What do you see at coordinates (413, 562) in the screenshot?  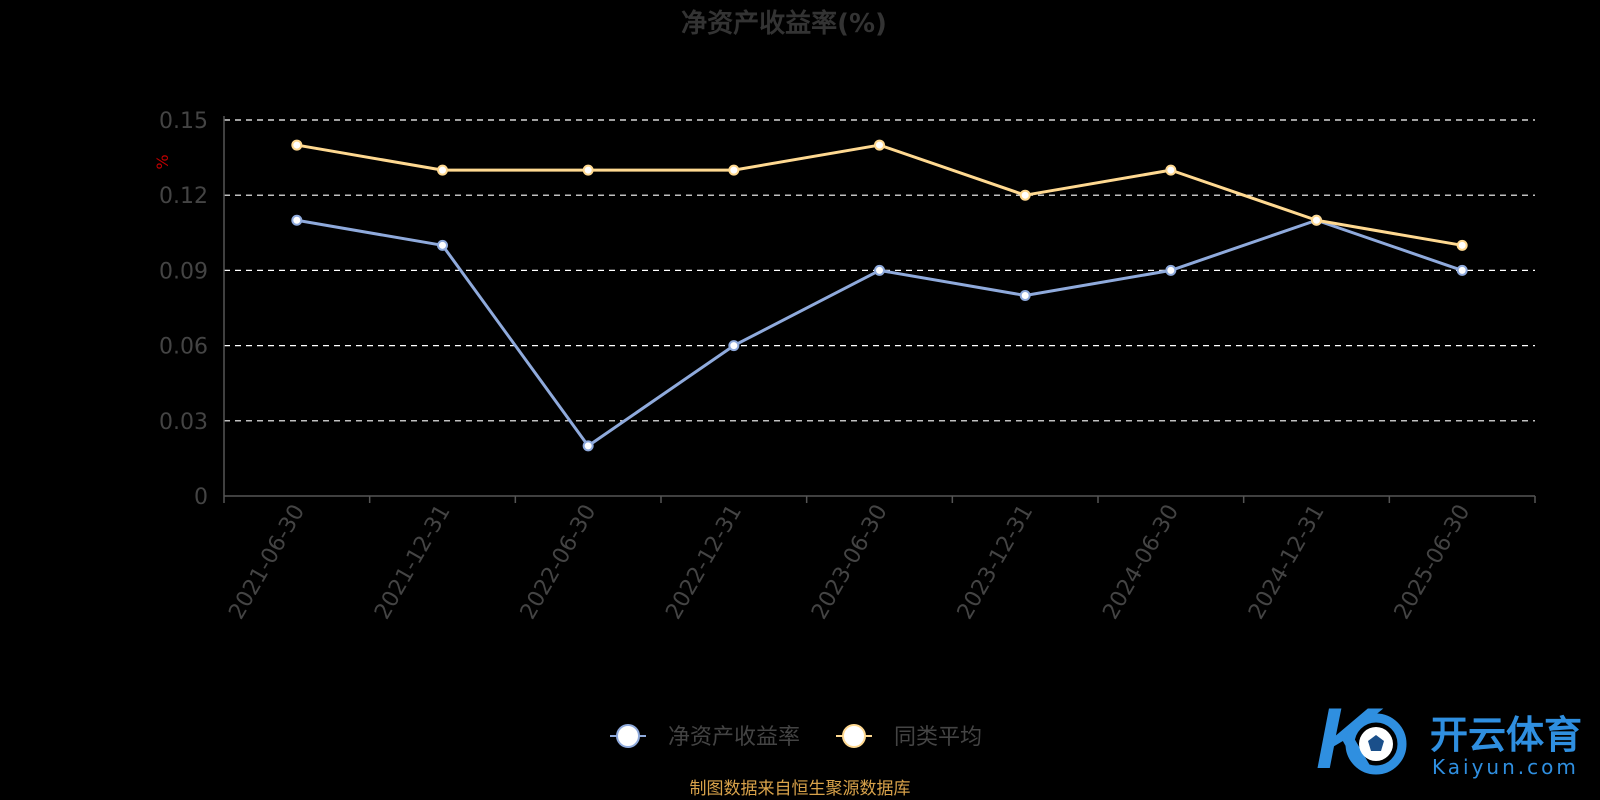 I see `x-tick-label: 2021-12-31` at bounding box center [413, 562].